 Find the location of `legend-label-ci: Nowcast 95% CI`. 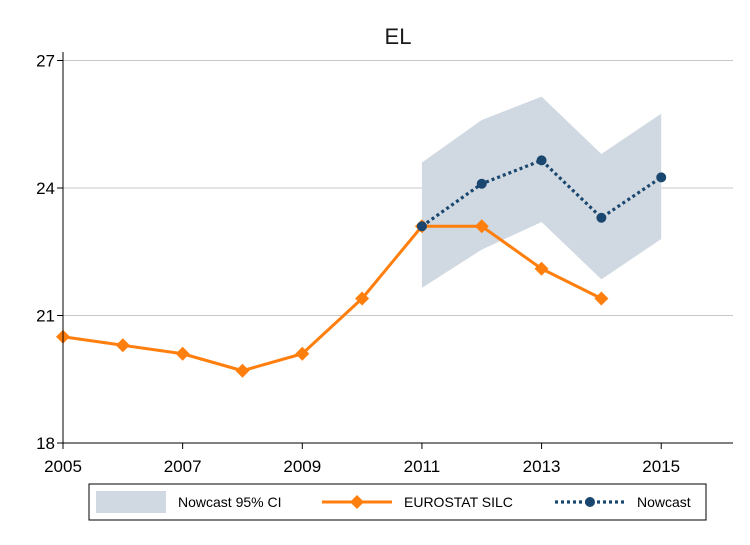

legend-label-ci: Nowcast 95% CI is located at coordinates (229, 502).